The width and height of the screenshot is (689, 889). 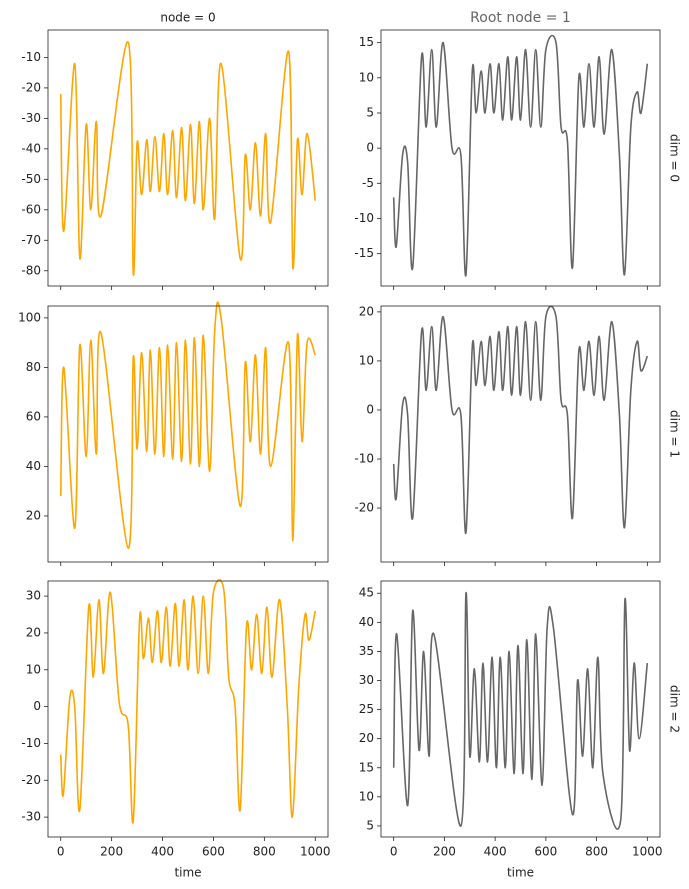 What do you see at coordinates (31, 148) in the screenshot?
I see `y-tick-label: -40` at bounding box center [31, 148].